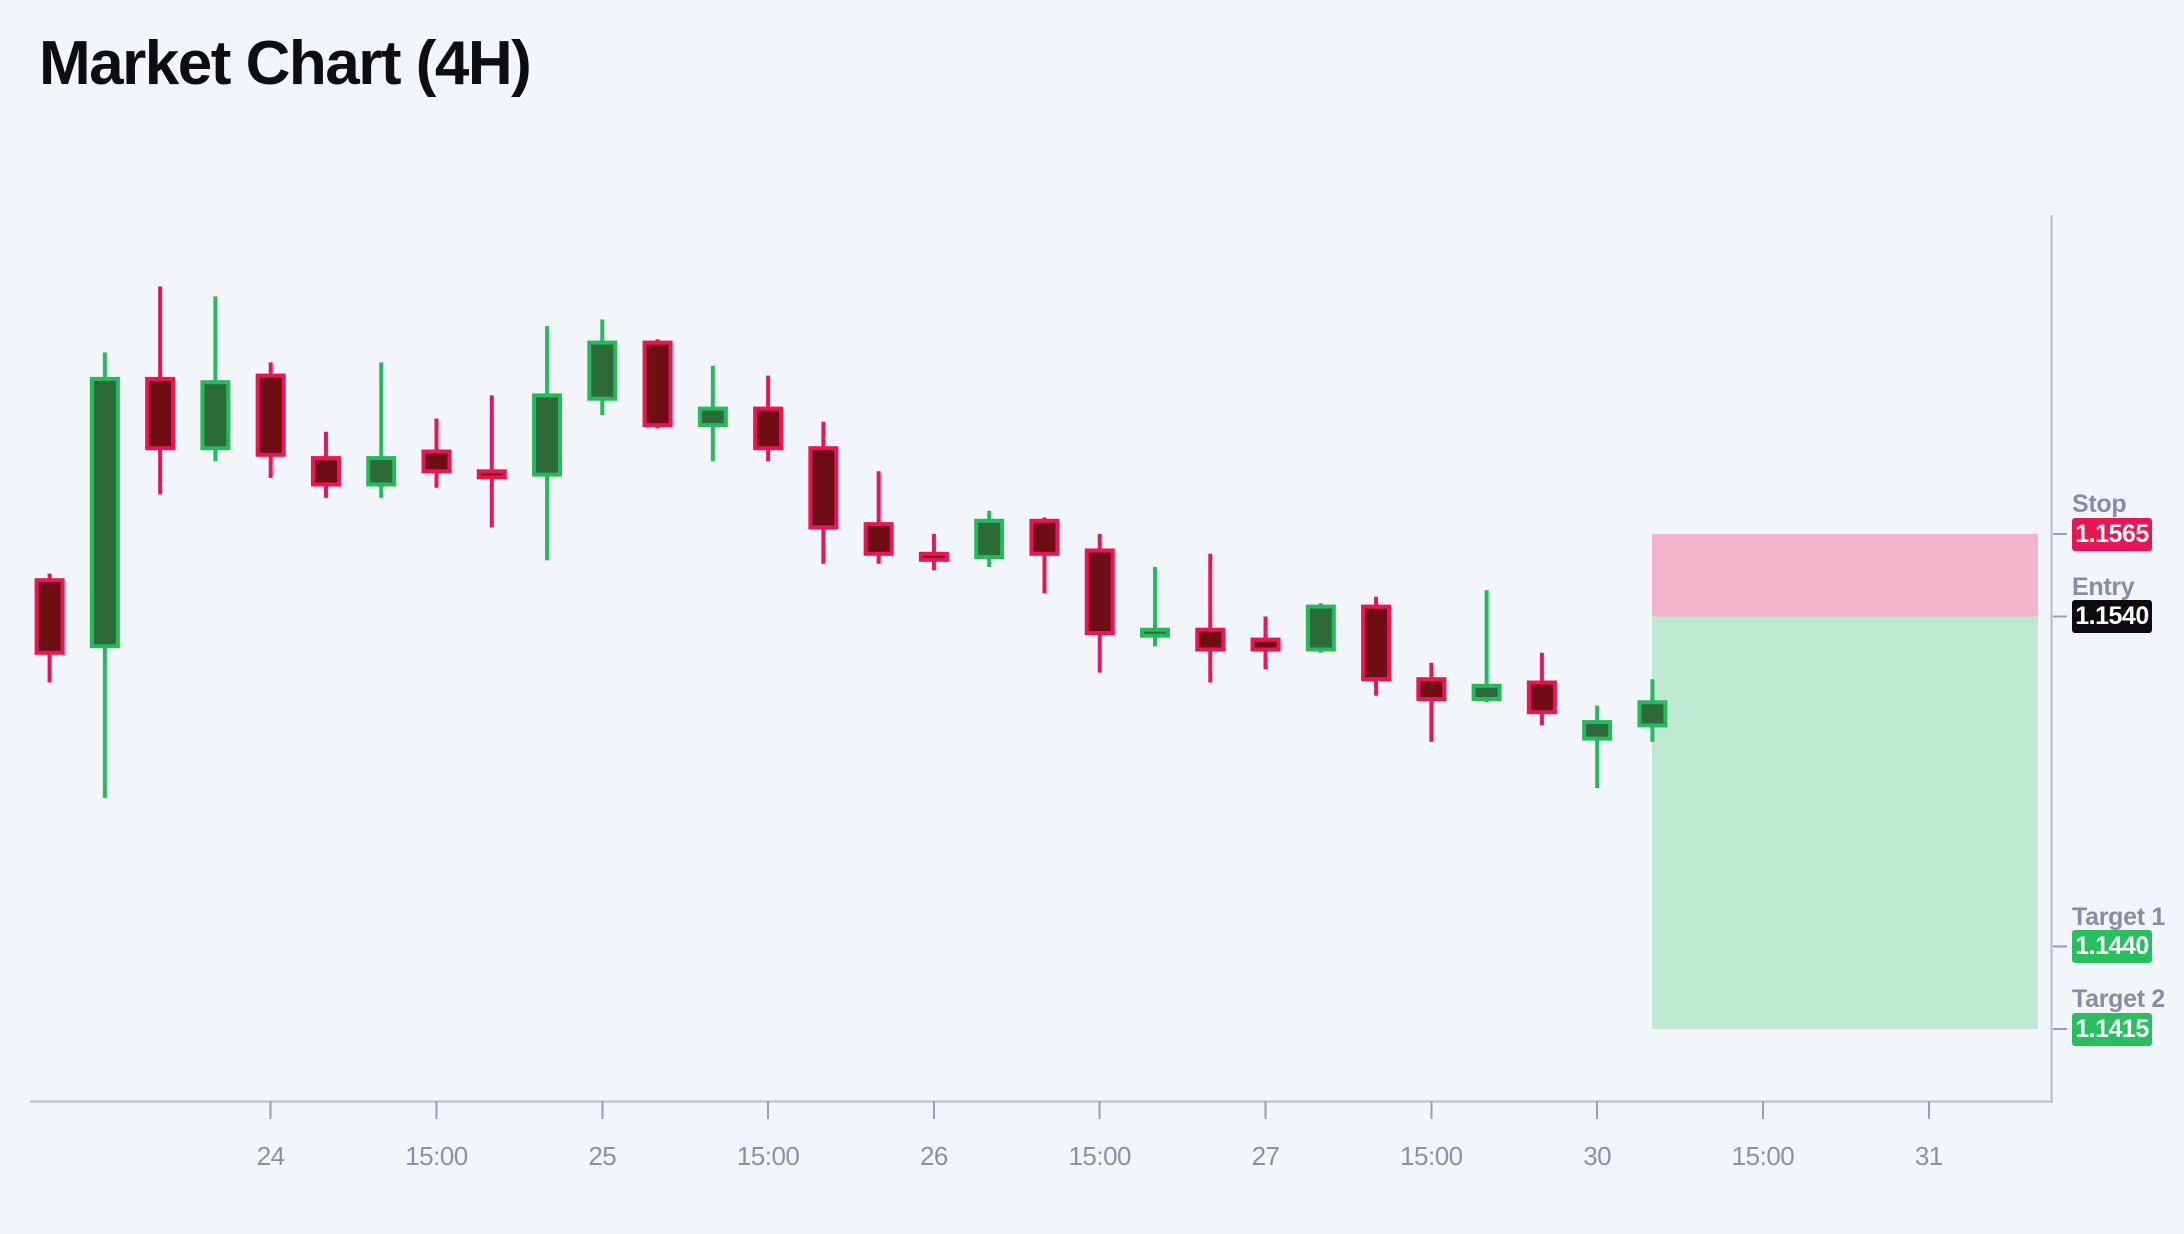  What do you see at coordinates (602, 1156) in the screenshot?
I see `time-tick-label: 25` at bounding box center [602, 1156].